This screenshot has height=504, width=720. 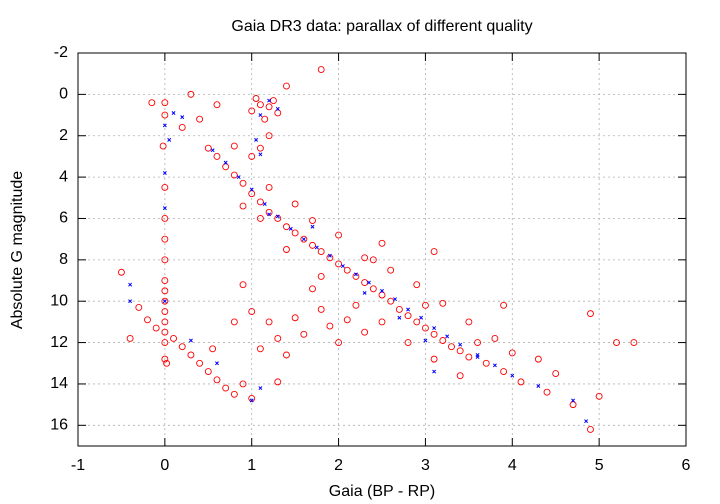 I want to click on x-tick-label: 5, so click(x=599, y=465).